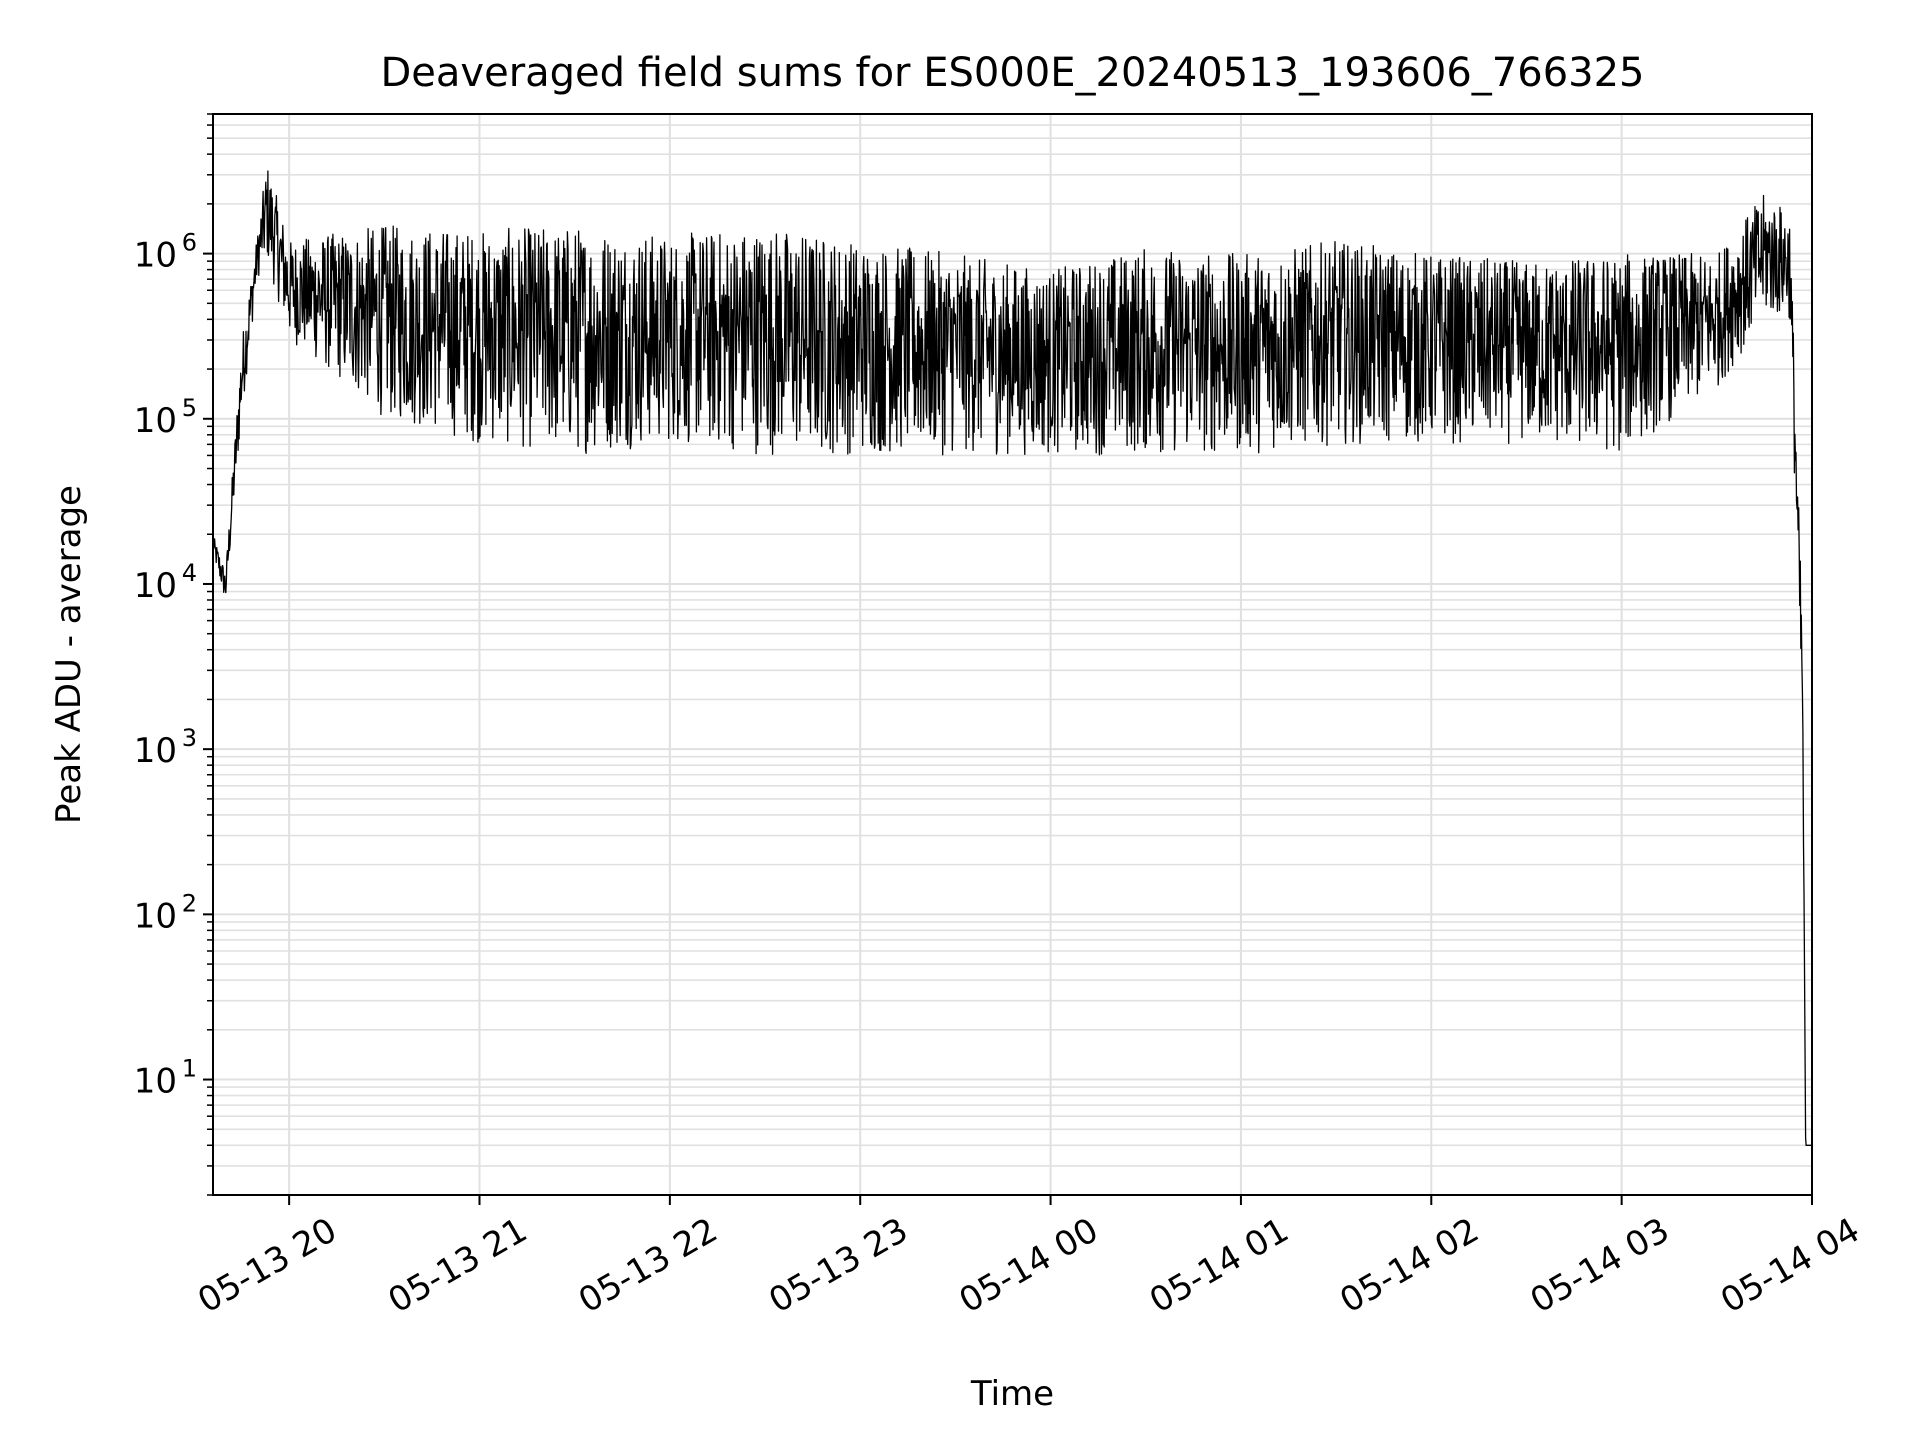 This screenshot has height=1440, width=1920. Describe the element at coordinates (1409, 1265) in the screenshot. I see `x-tick-label: 05-14 02` at that location.